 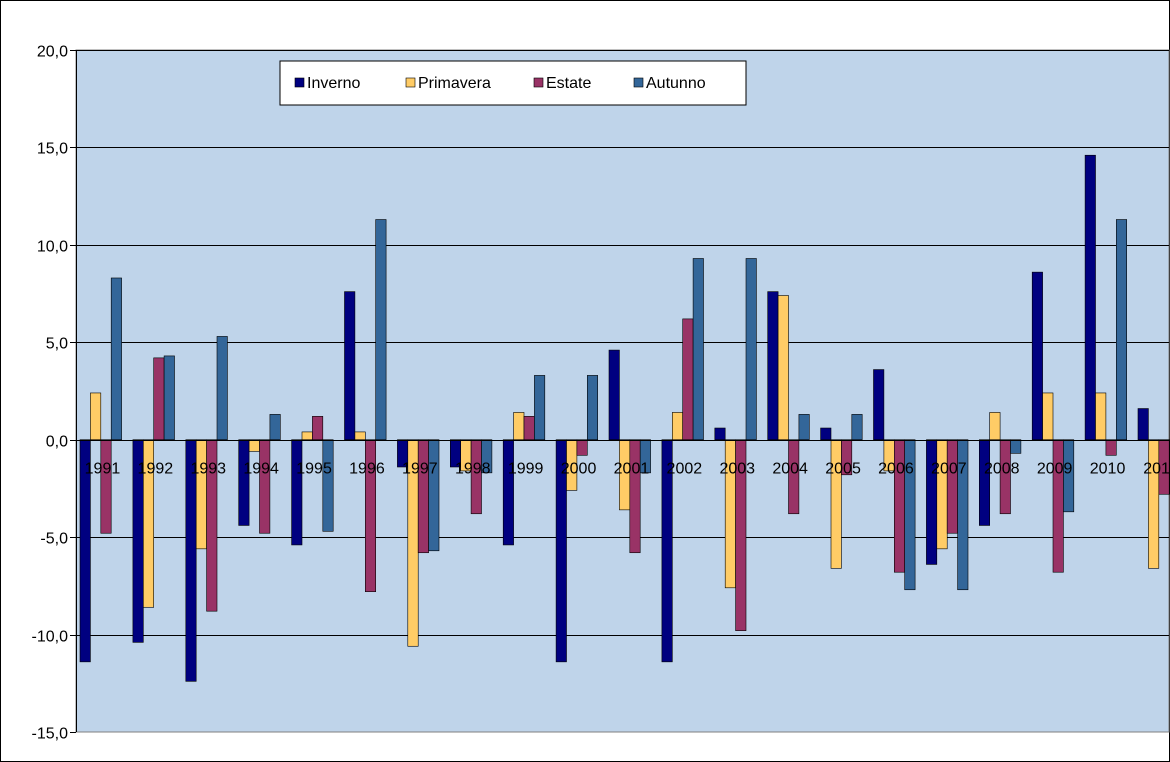 I want to click on bar-autunno-2005, so click(x=857, y=427).